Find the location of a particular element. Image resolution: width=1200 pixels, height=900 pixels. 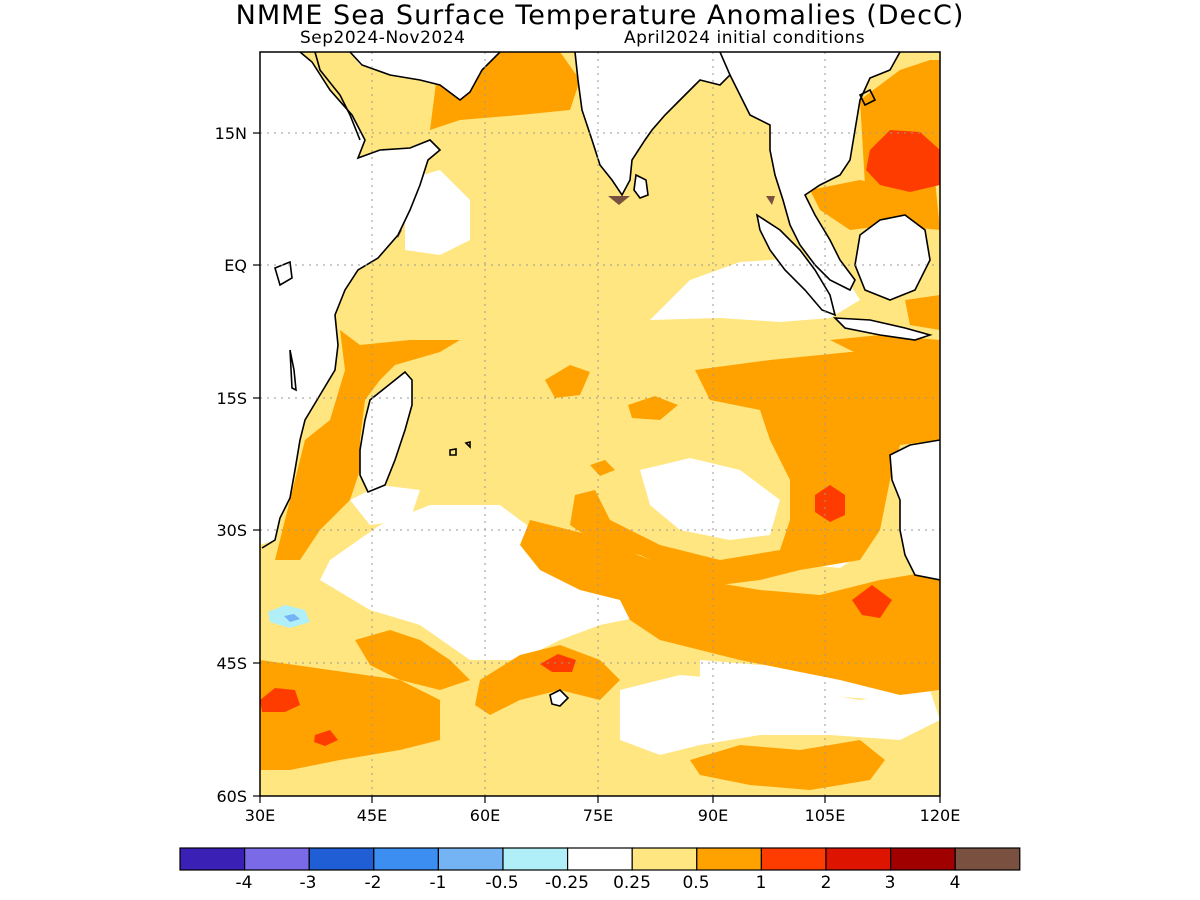

y-tick-label: 60S is located at coordinates (231, 796).